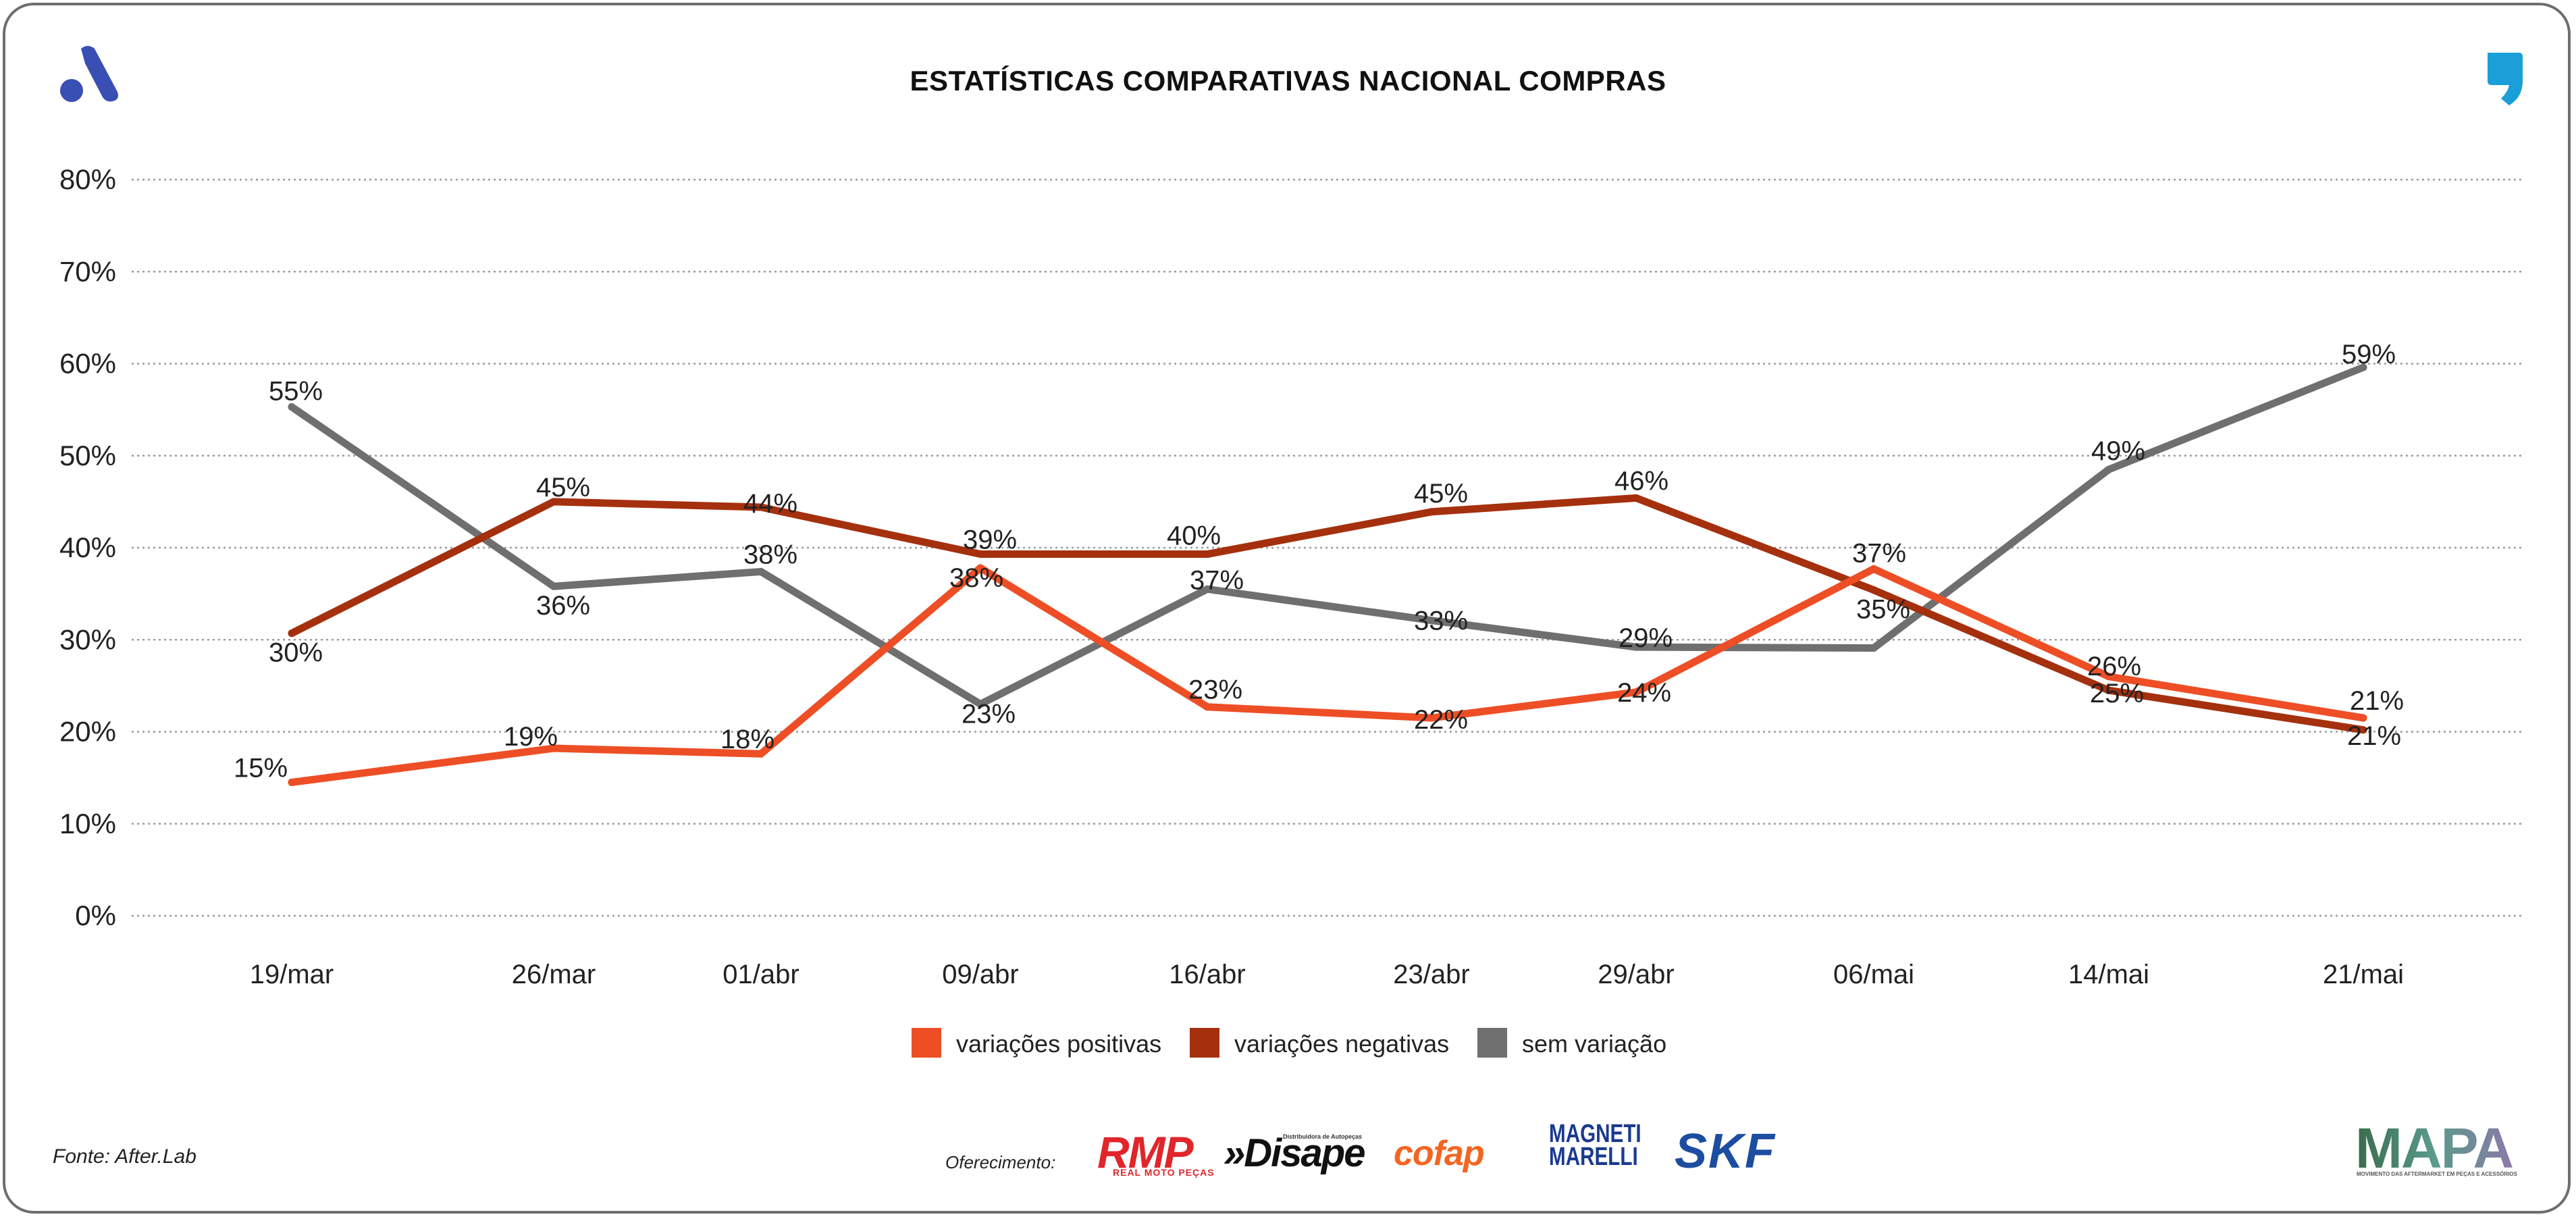  Describe the element at coordinates (747, 739) in the screenshot. I see `data-label: 18%` at that location.